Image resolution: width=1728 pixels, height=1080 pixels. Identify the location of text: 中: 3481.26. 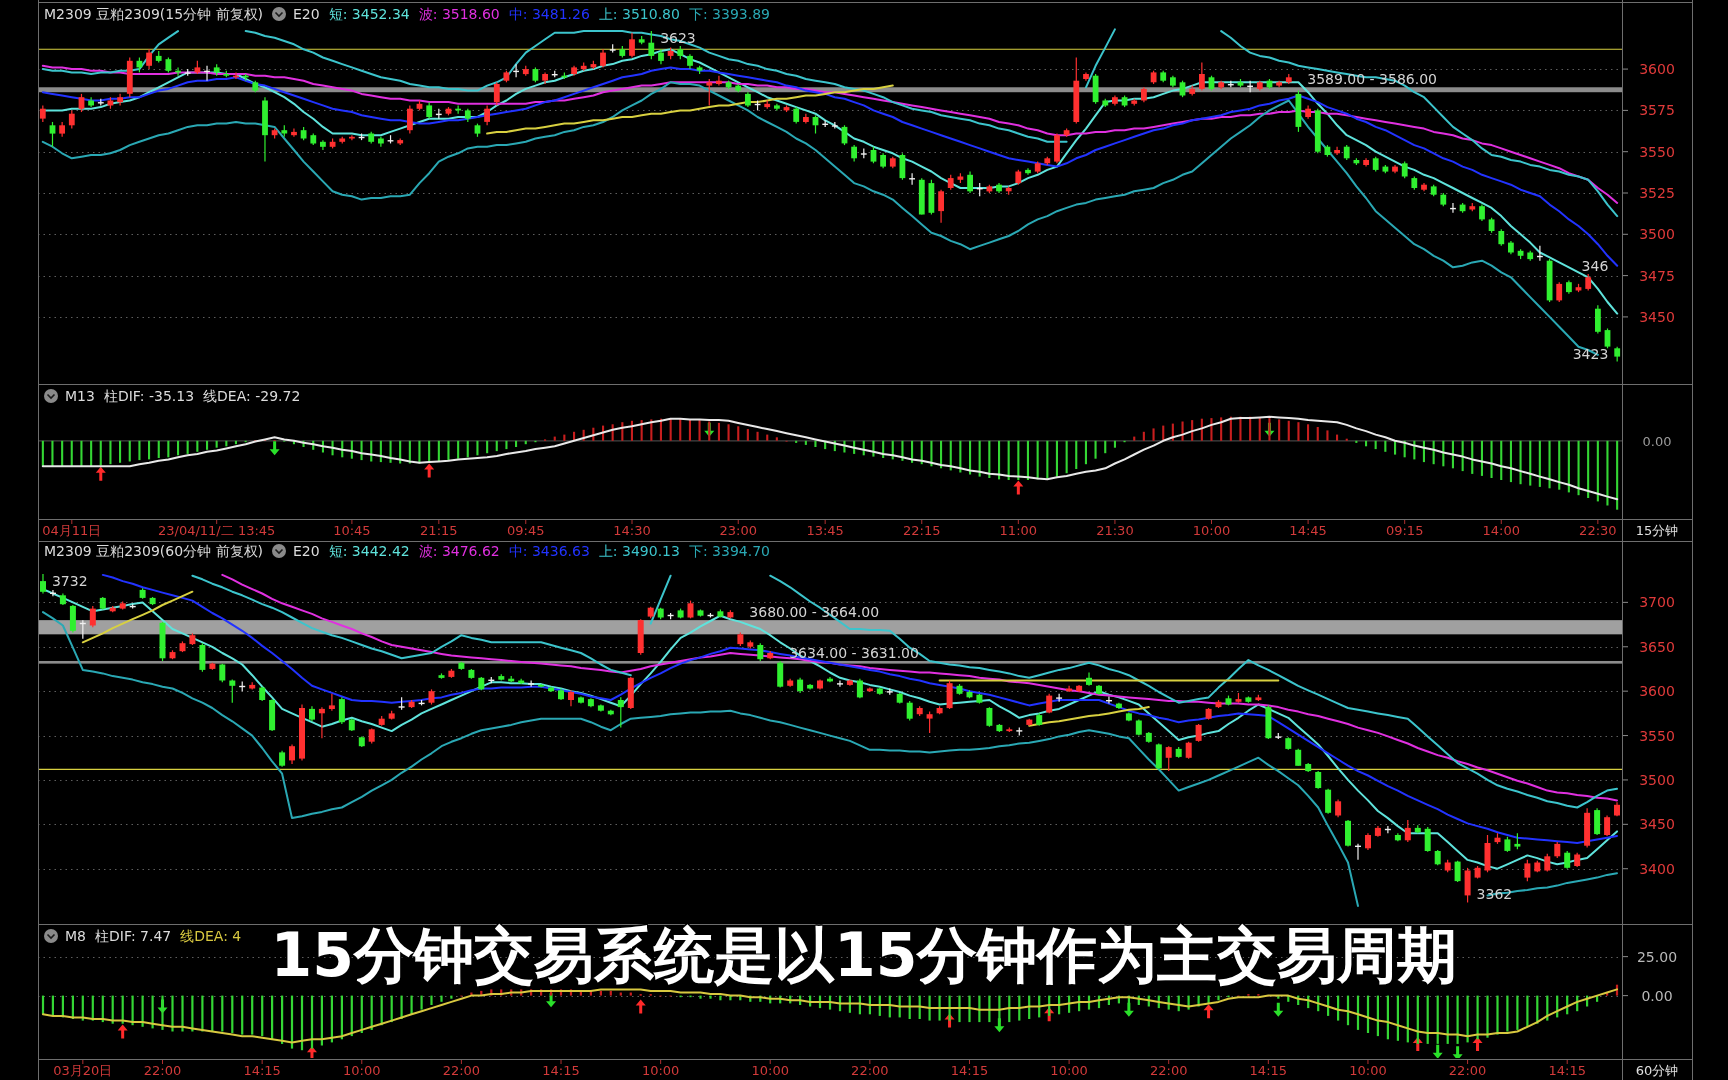
(549, 14).